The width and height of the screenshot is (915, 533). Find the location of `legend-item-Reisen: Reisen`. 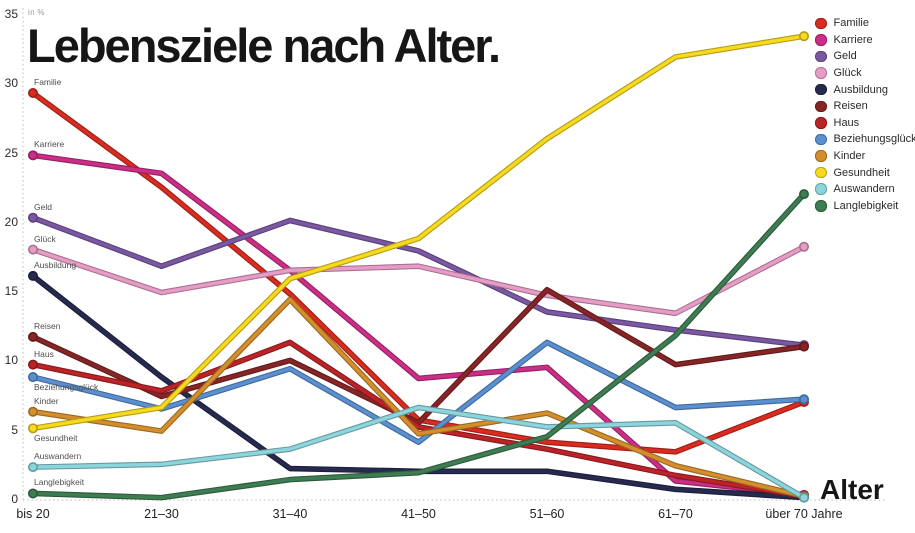

legend-item-Reisen: Reisen is located at coordinates (865, 106).